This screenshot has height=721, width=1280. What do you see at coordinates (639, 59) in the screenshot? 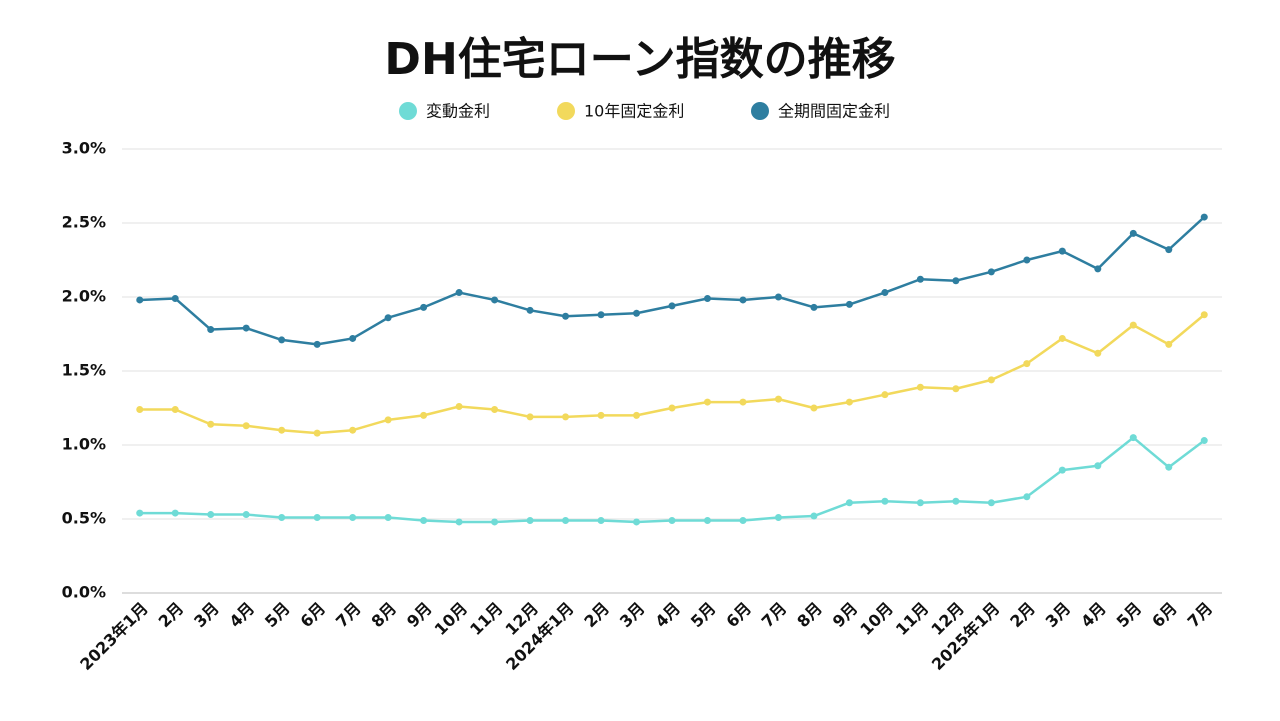
I see `chart-title: DH住宅ローン指数の推移` at bounding box center [639, 59].